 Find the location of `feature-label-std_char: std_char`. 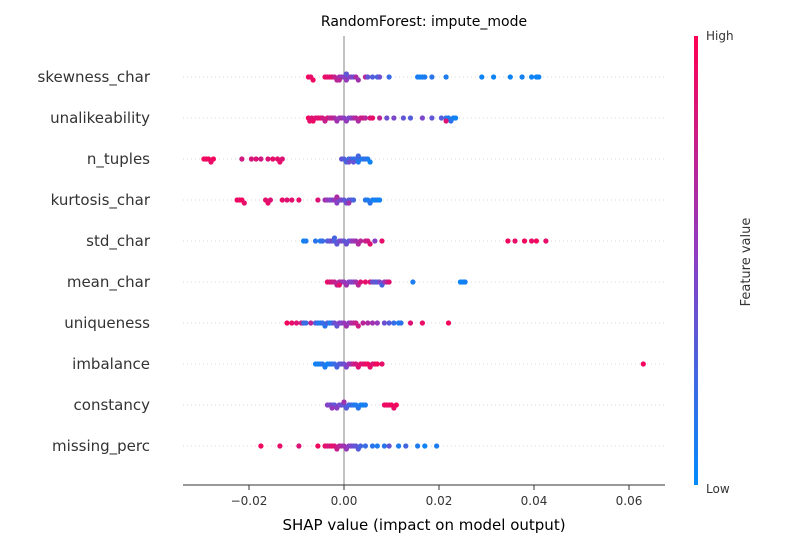

feature-label-std_char: std_char is located at coordinates (118, 241).